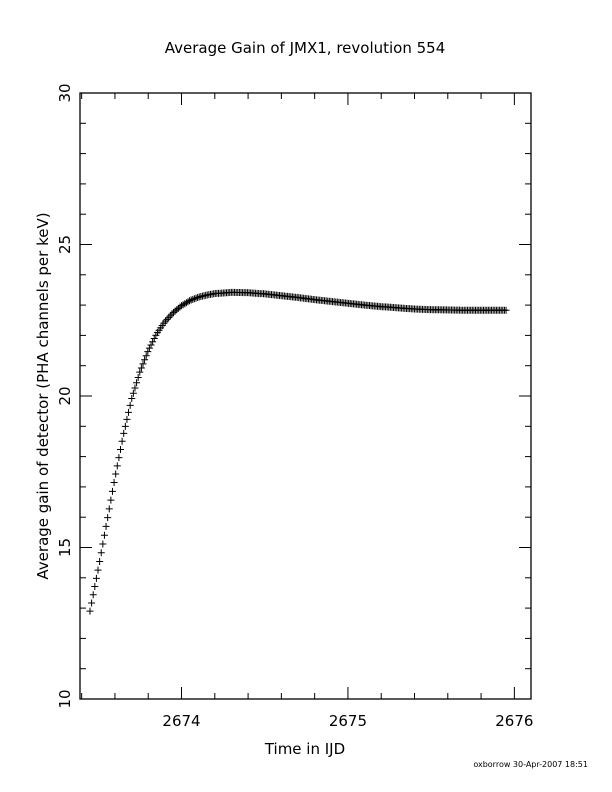 Image resolution: width=612 pixels, height=792 pixels. What do you see at coordinates (65, 92) in the screenshot?
I see `y-tick-label: 30` at bounding box center [65, 92].